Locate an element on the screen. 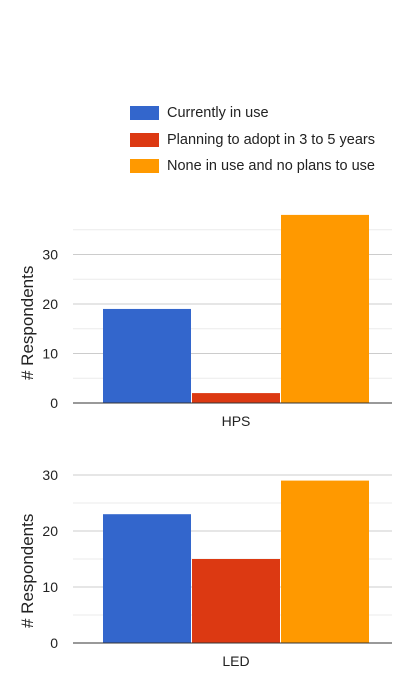 This screenshot has height=680, width=407. x-tick-label: LED is located at coordinates (235, 661).